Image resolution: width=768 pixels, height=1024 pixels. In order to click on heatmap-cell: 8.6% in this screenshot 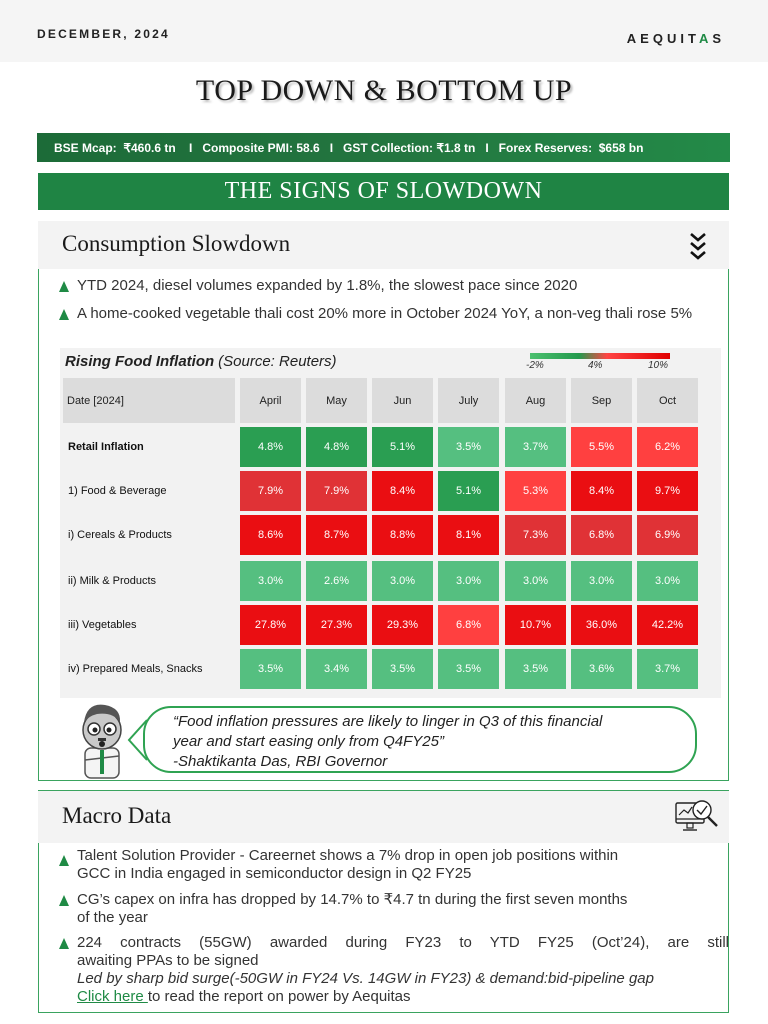, I will do `click(270, 535)`.